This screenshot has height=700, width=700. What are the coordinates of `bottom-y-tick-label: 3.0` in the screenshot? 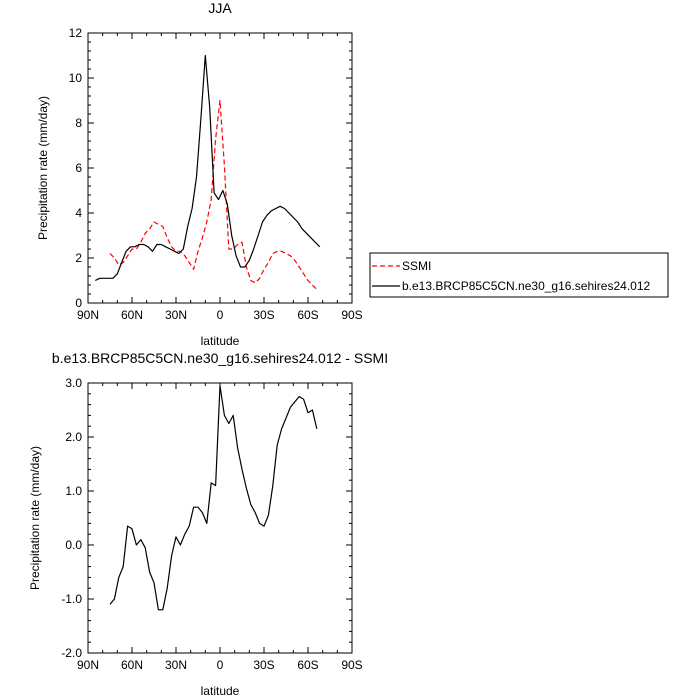 It's located at (73, 383).